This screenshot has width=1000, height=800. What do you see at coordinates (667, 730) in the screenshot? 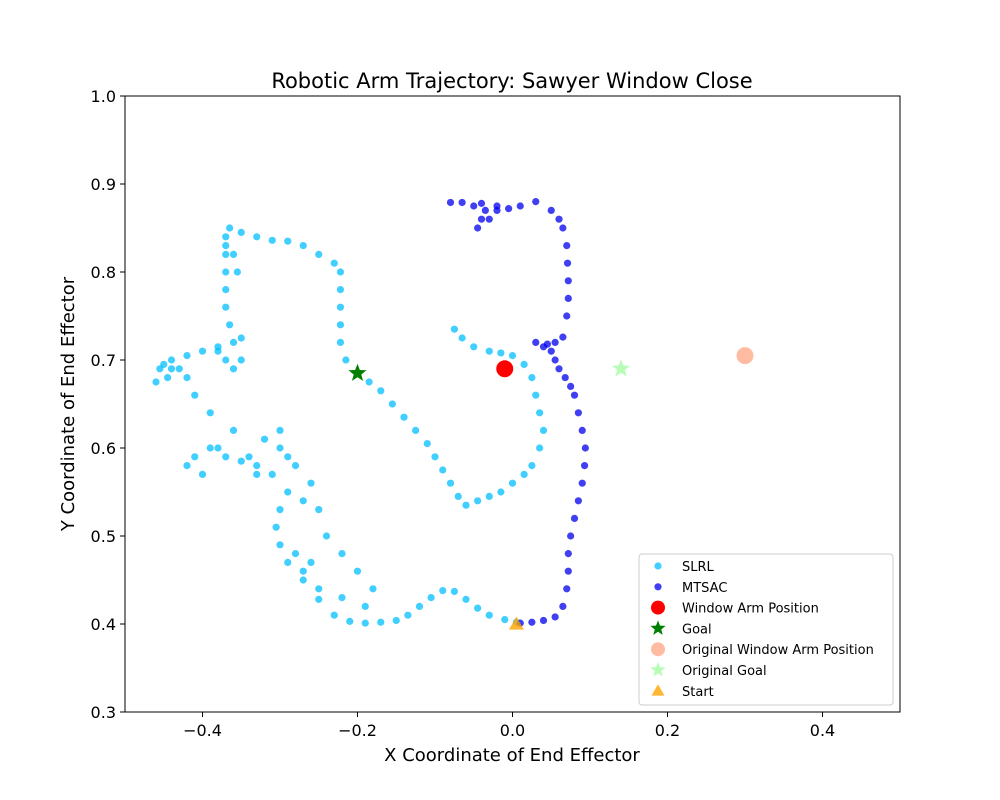
I see `x-tick-label: 0.2` at bounding box center [667, 730].